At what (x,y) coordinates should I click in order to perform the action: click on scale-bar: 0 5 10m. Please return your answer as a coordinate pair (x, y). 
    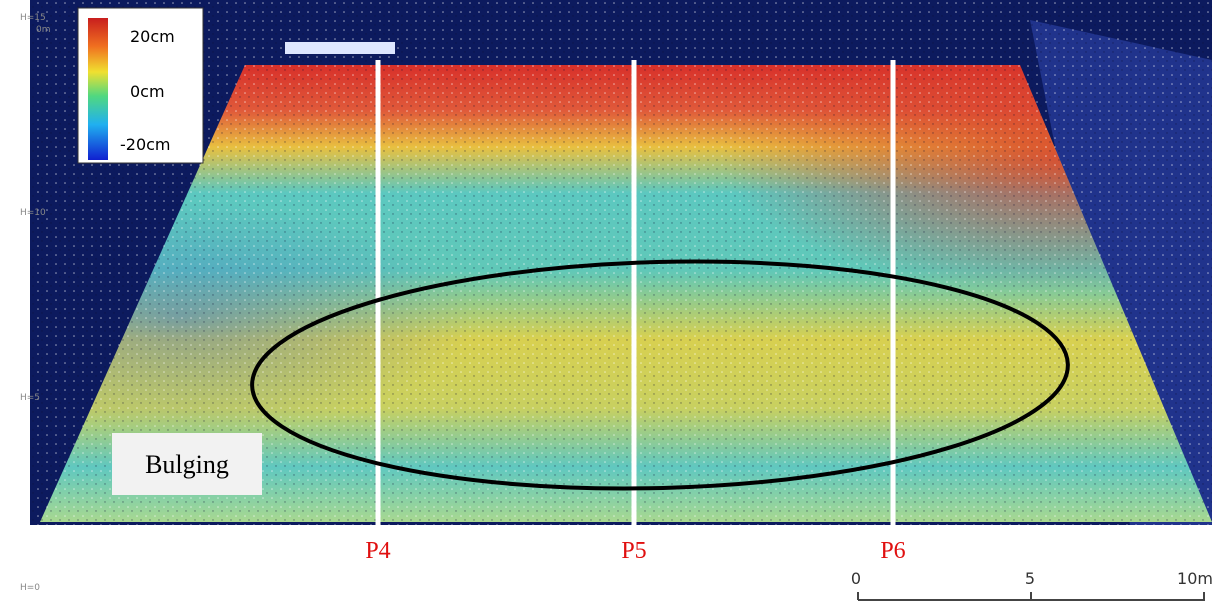
    Looking at the image, I should click on (1031, 585).